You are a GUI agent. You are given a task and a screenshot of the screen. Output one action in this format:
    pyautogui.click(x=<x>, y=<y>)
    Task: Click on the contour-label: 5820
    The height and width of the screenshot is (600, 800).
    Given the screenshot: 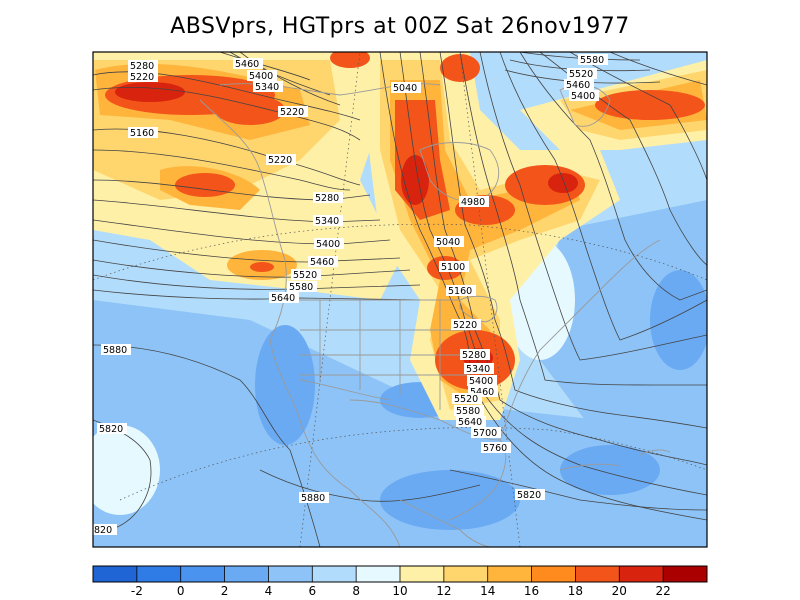 What is the action you would take?
    pyautogui.click(x=112, y=429)
    